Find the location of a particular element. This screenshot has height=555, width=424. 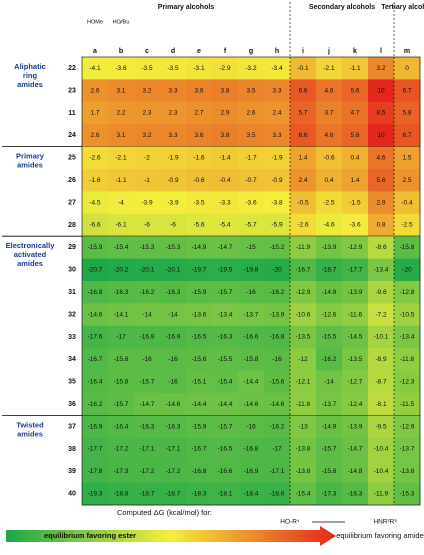

cell-value: -17.2 is located at coordinates (121, 449).